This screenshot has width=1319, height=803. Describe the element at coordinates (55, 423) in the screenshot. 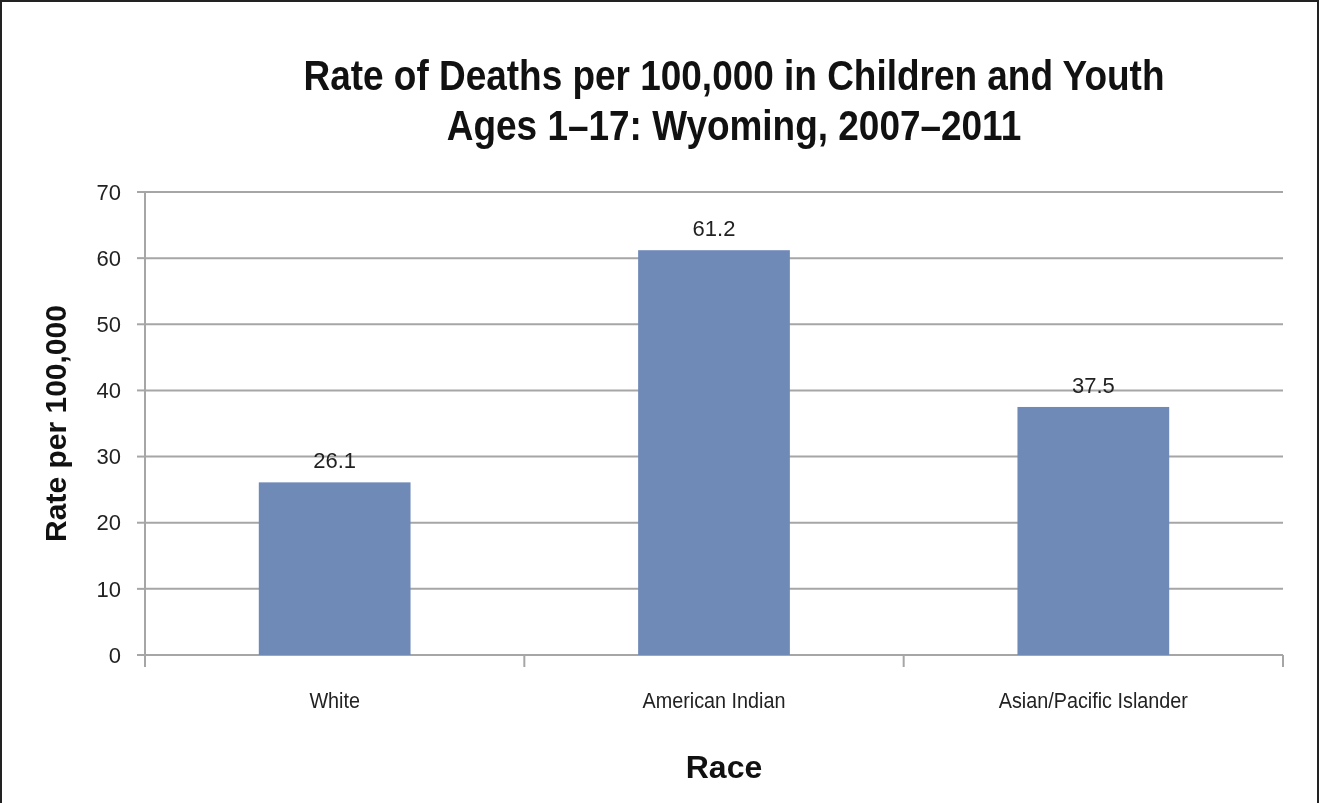

I see `y-axis-title: Rate per 100,000` at that location.